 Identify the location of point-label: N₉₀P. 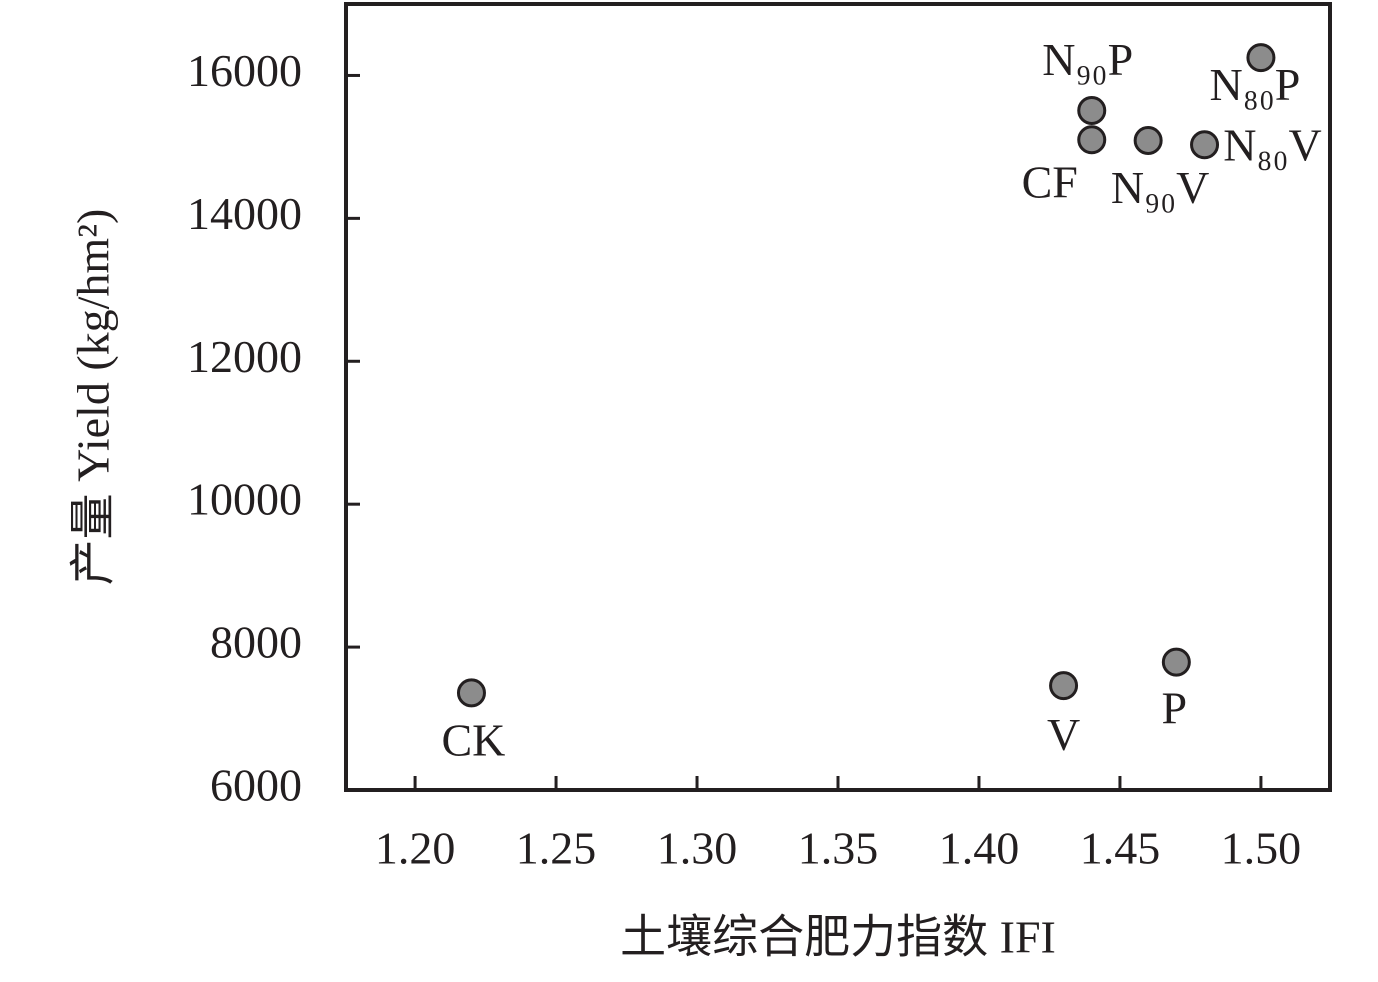
(1087, 59).